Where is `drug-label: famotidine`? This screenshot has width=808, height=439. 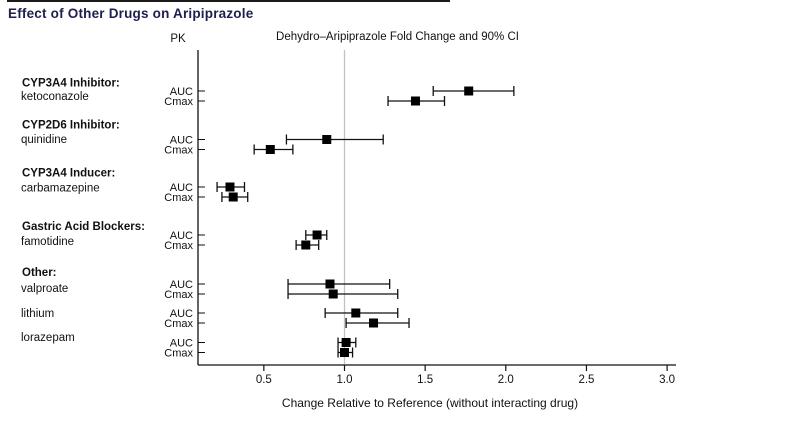 drug-label: famotidine is located at coordinates (47, 242).